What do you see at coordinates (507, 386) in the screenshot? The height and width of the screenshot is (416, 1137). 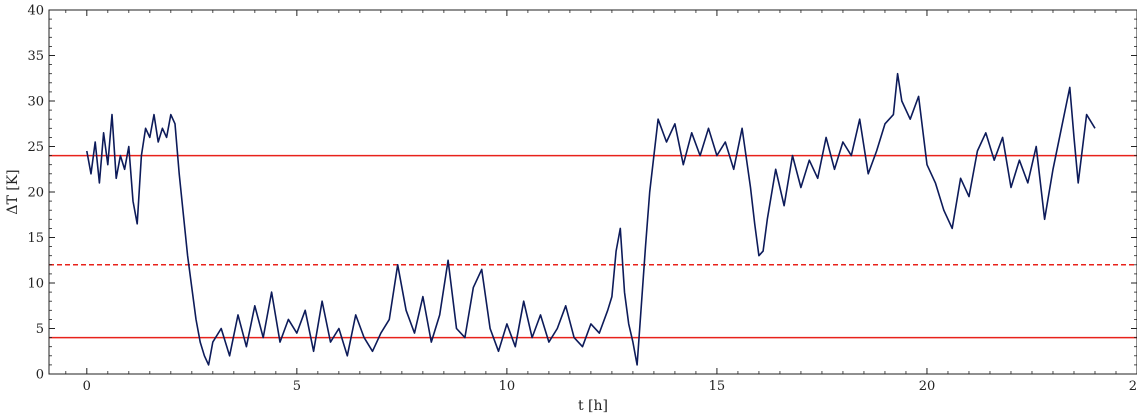 I see `x-tick-label: 10` at bounding box center [507, 386].